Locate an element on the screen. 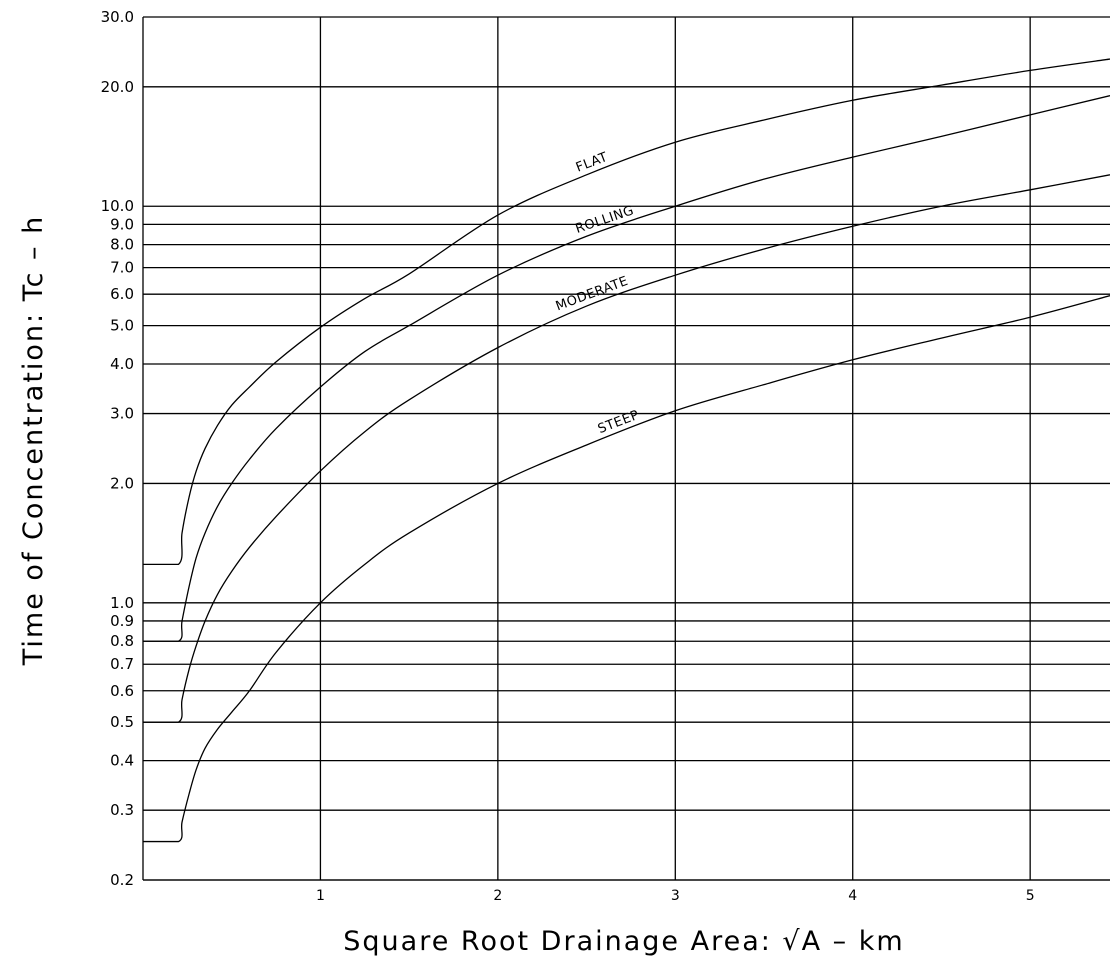 The width and height of the screenshot is (1110, 957). y-tick-label: 1.0 is located at coordinates (122, 603).